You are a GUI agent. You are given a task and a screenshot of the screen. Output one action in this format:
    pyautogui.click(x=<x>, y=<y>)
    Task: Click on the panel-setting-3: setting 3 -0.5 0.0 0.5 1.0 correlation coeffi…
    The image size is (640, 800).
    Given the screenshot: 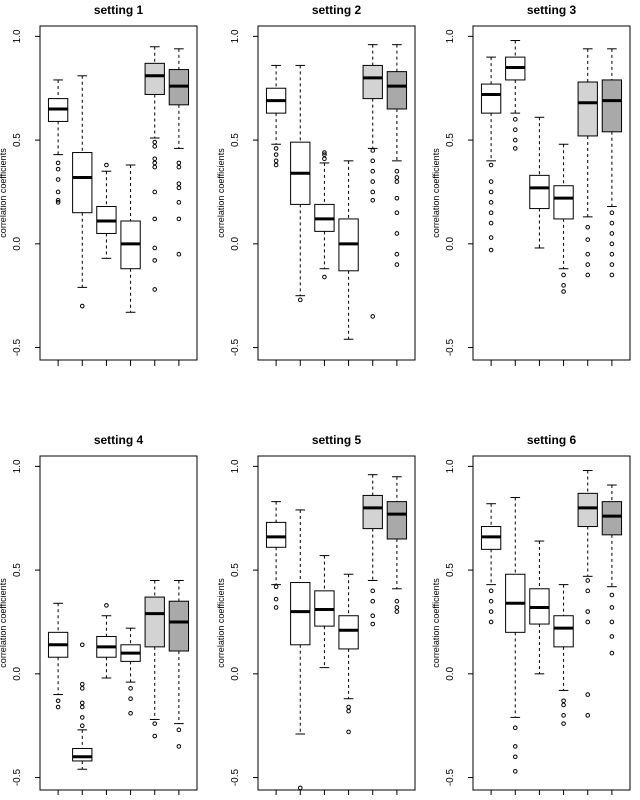 What is the action you would take?
    pyautogui.click(x=531, y=184)
    